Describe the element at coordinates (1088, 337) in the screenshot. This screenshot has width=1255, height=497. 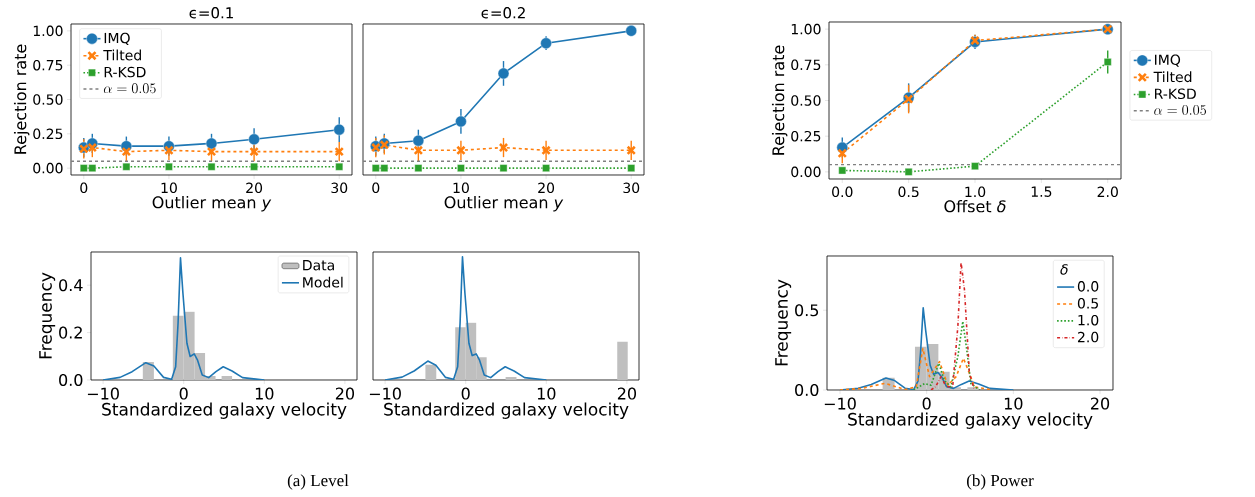
I see `legend-label: 2.0` at that location.